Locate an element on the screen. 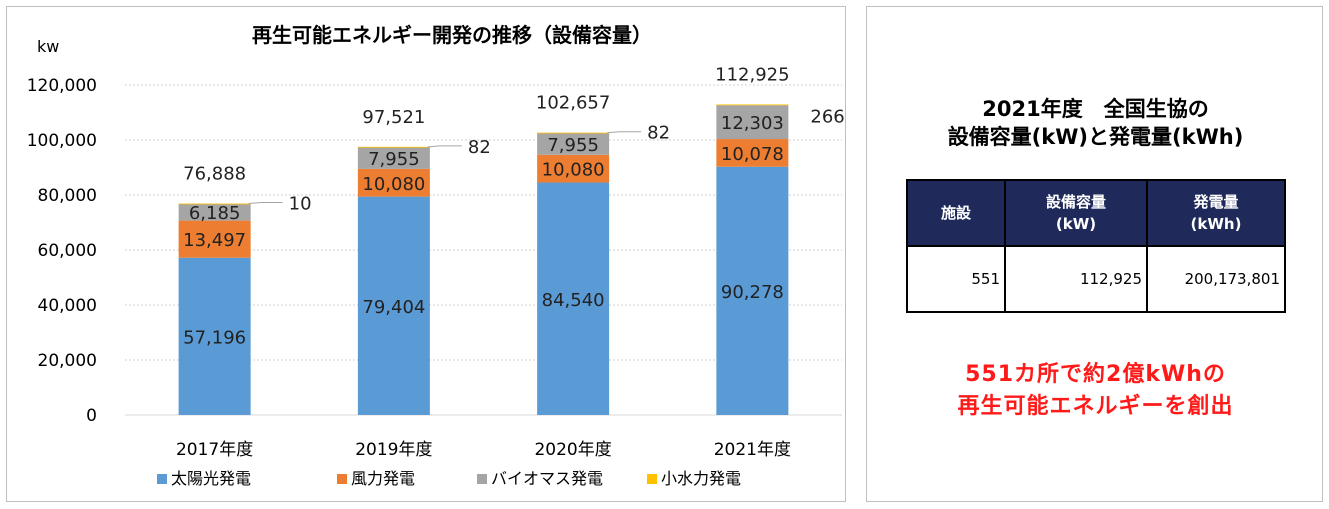  summary-title-line1: 2021年度 全国生協の is located at coordinates (1095, 109).